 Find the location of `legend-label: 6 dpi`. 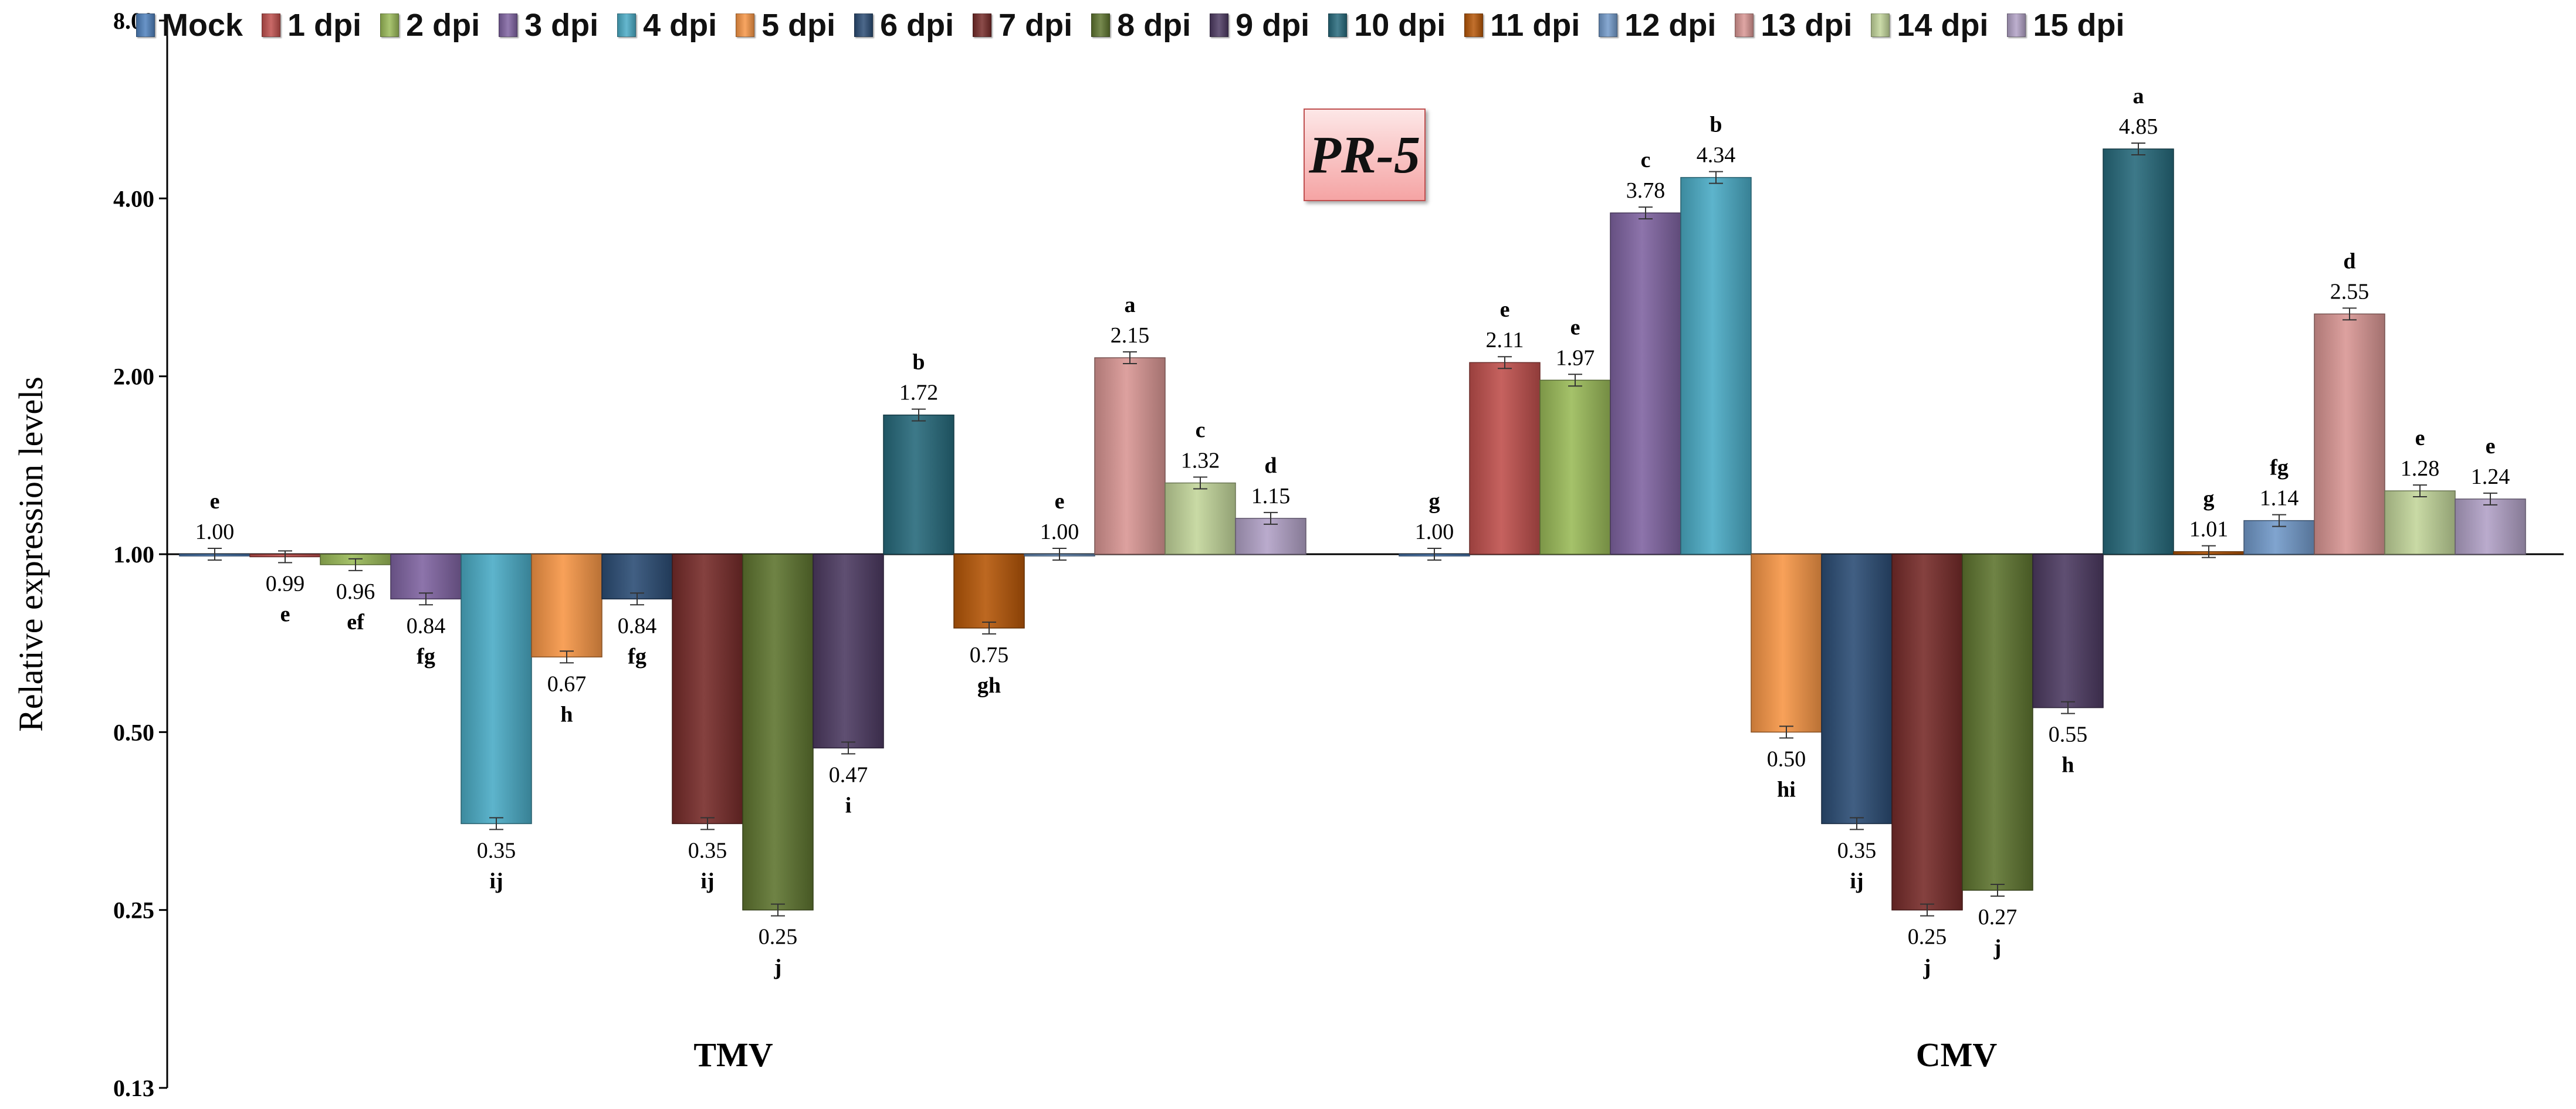

legend-label: 6 dpi is located at coordinates (917, 25).